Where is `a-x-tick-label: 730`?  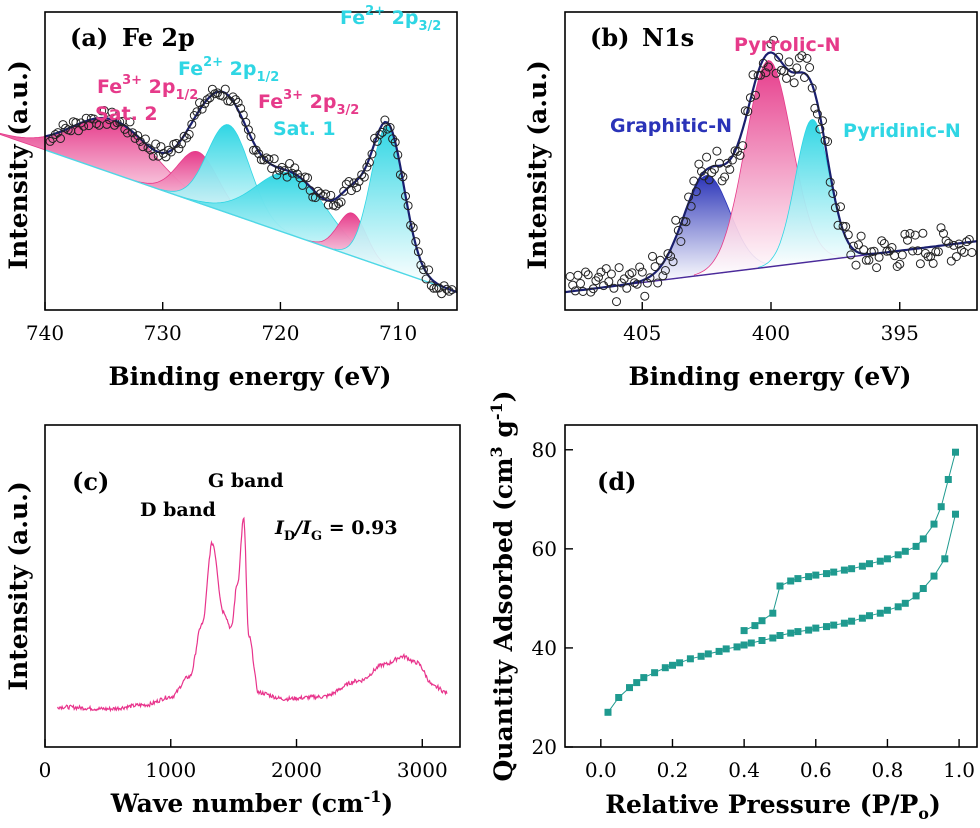
a-x-tick-label: 730 is located at coordinates (163, 333).